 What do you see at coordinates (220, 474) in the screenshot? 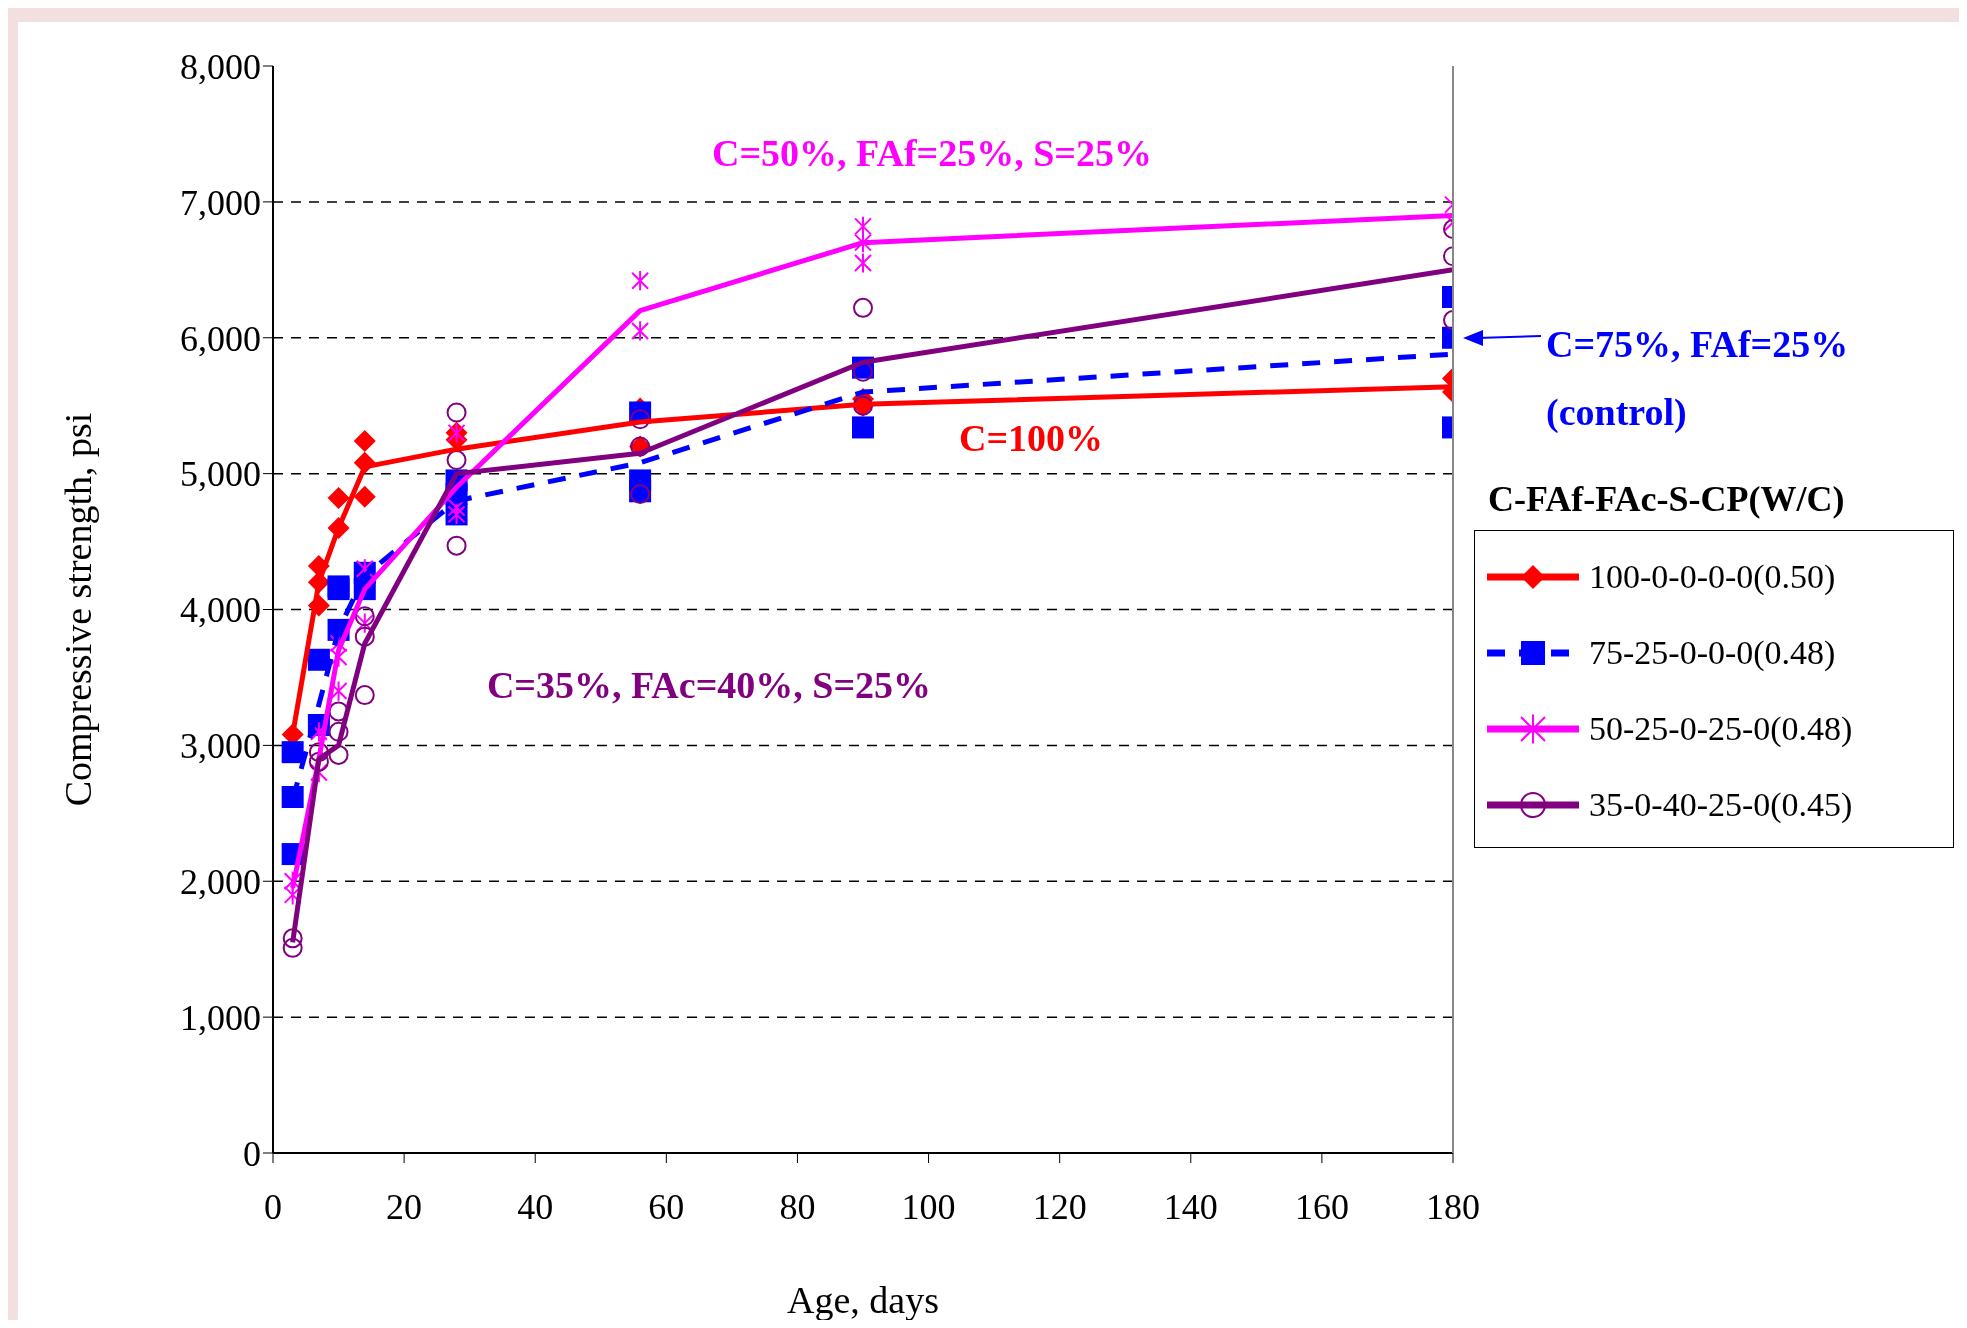
I see `y-tick-label: 5,000` at bounding box center [220, 474].